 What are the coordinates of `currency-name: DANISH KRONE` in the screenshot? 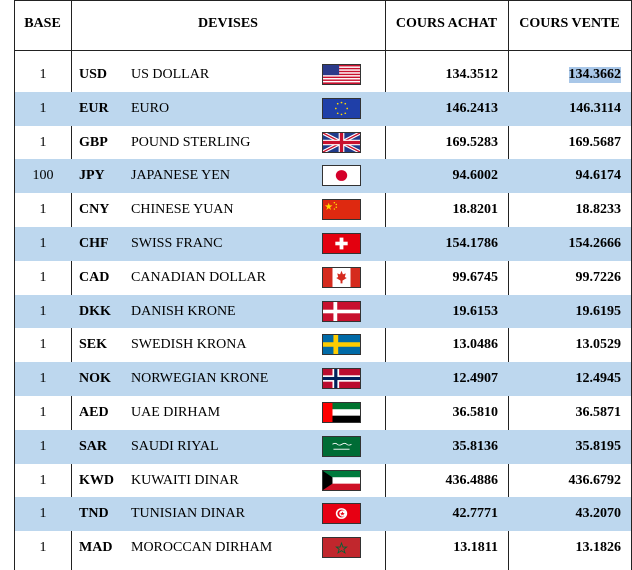 It's located at (183, 311).